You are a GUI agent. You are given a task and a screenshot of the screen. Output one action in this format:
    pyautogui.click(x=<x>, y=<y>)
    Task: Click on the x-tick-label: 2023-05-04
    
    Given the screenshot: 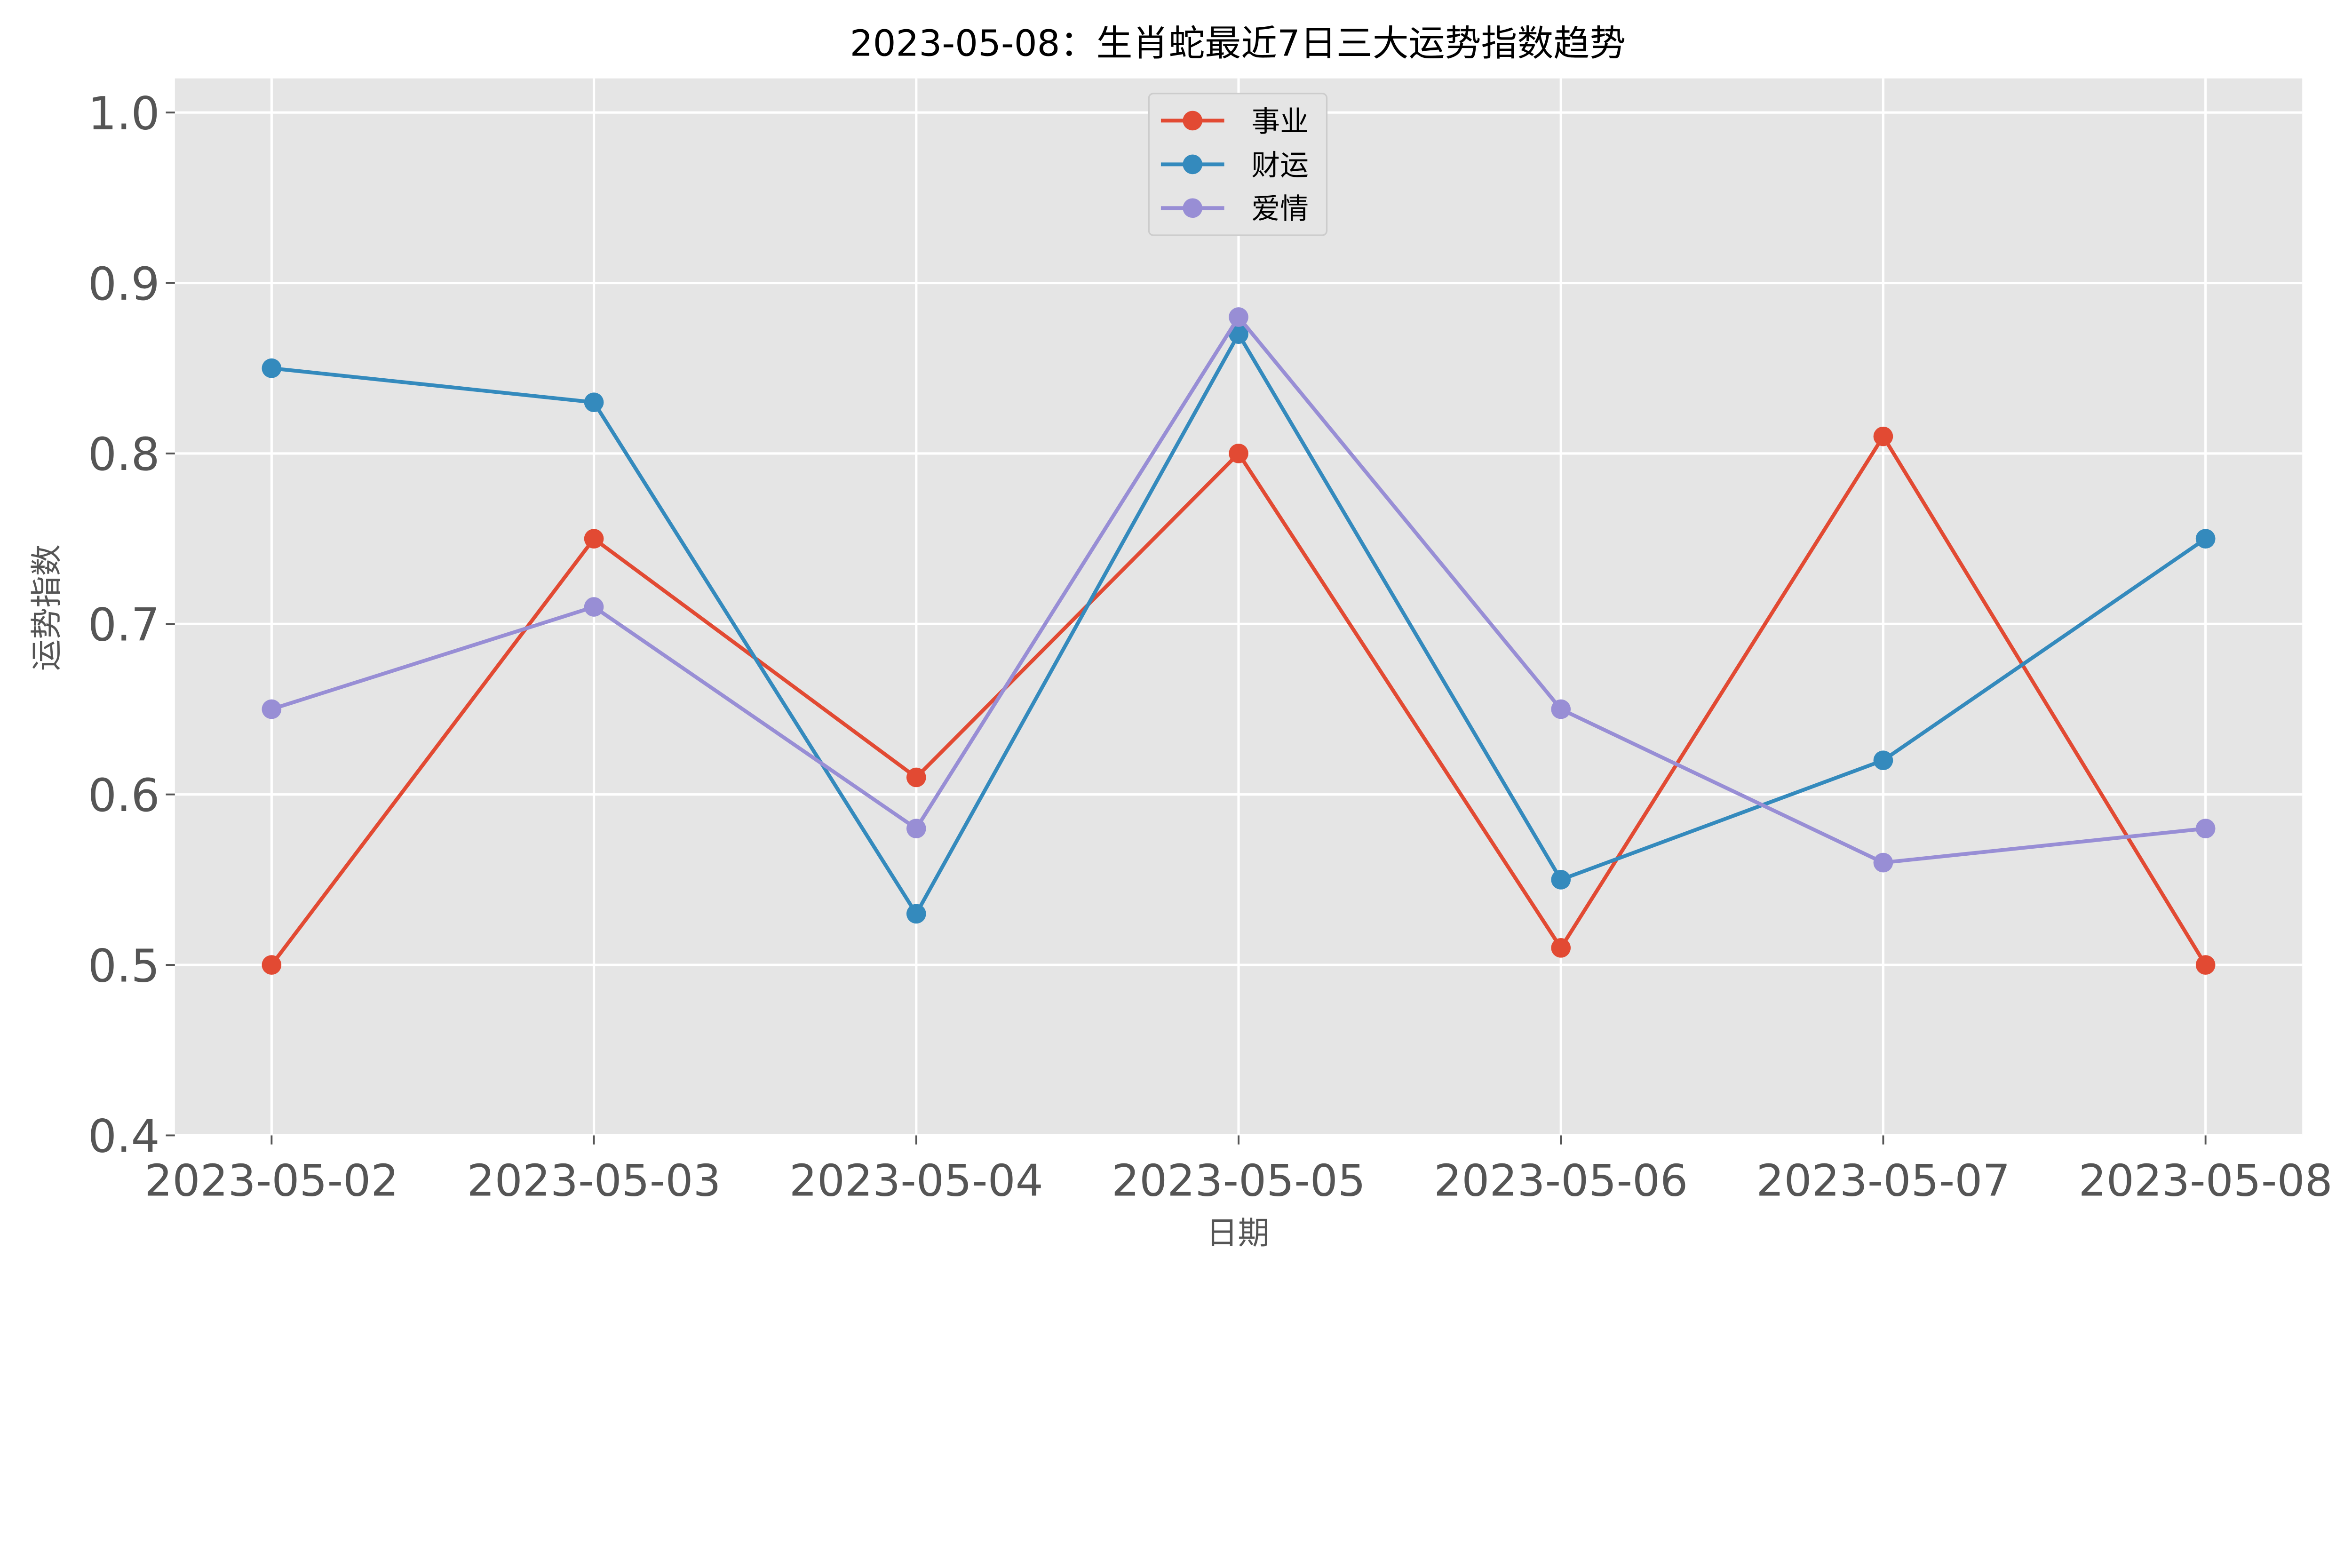 What is the action you would take?
    pyautogui.click(x=916, y=1180)
    